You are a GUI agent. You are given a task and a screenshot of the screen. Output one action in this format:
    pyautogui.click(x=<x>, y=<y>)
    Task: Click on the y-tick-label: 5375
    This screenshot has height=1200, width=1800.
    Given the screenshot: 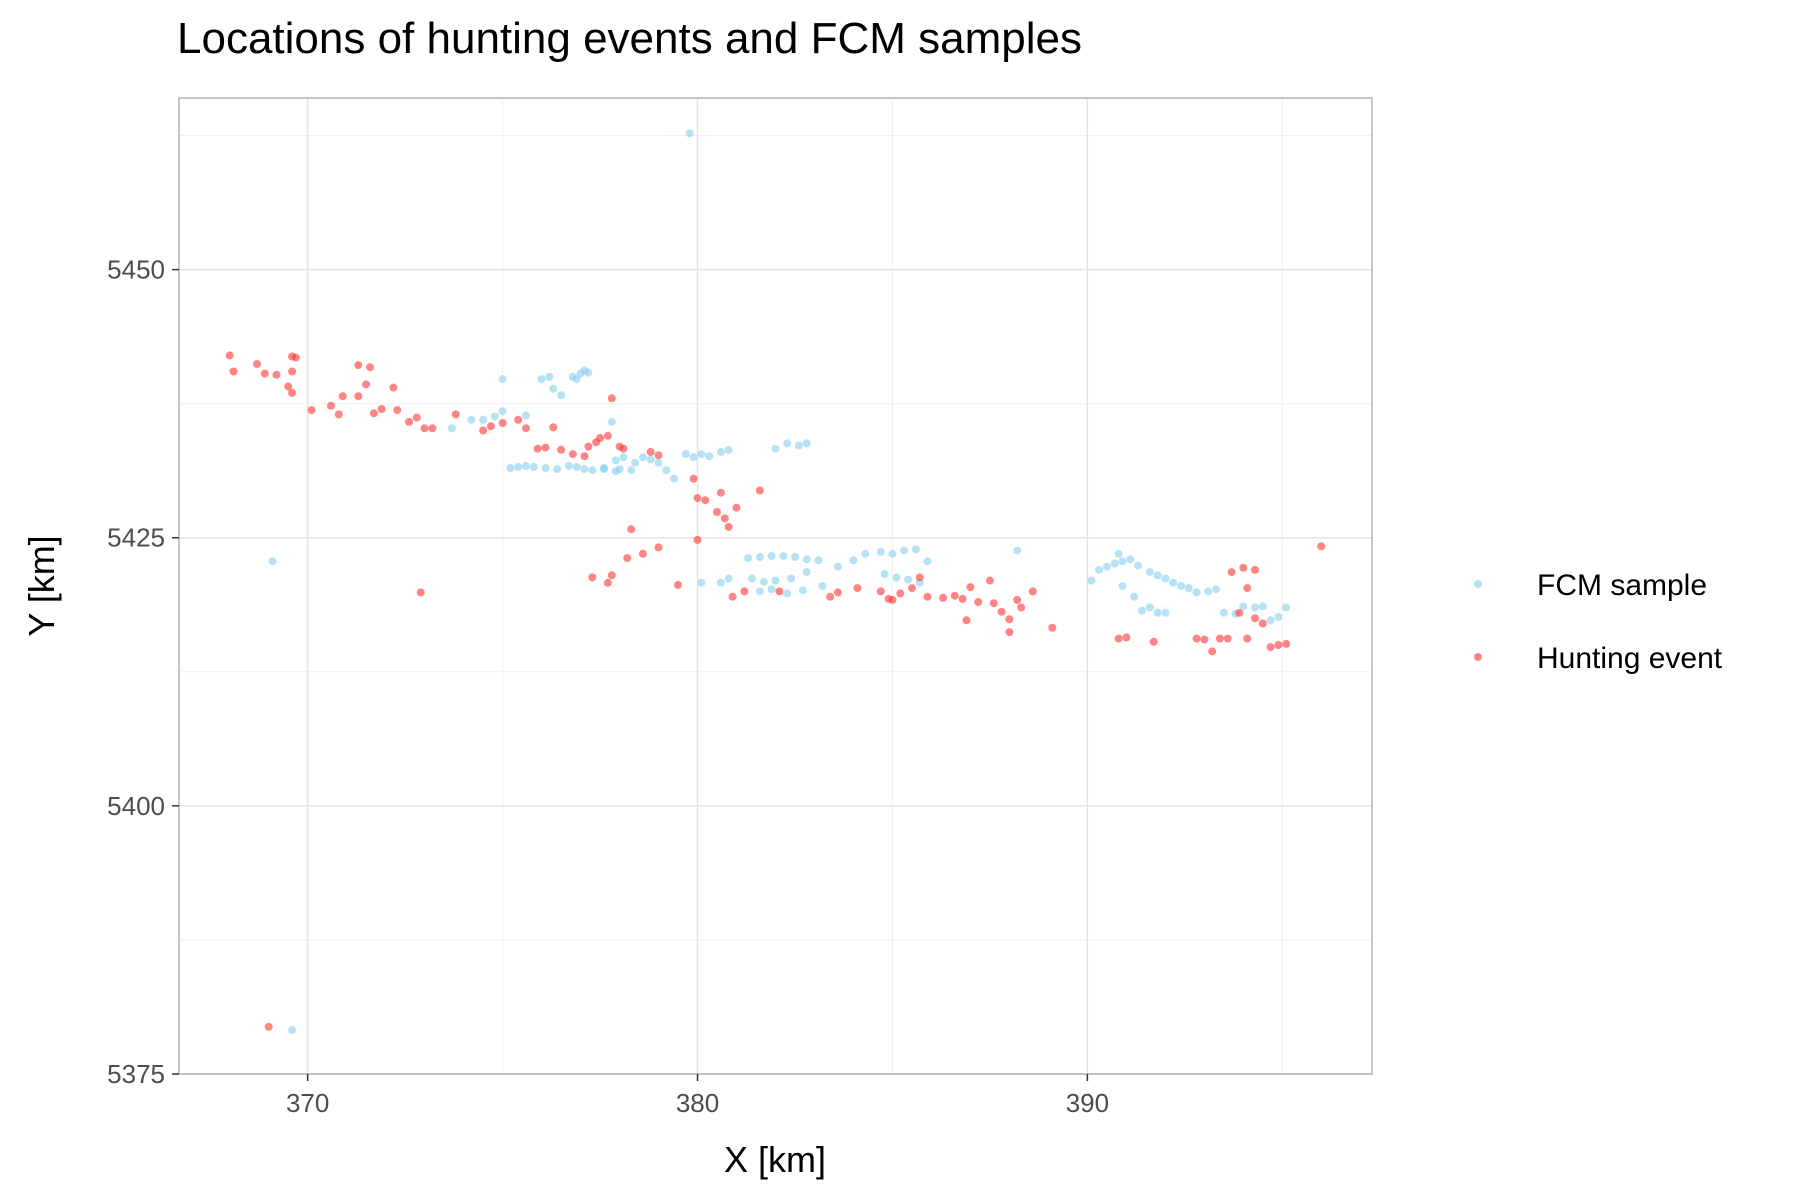 What is the action you would take?
    pyautogui.click(x=136, y=1074)
    